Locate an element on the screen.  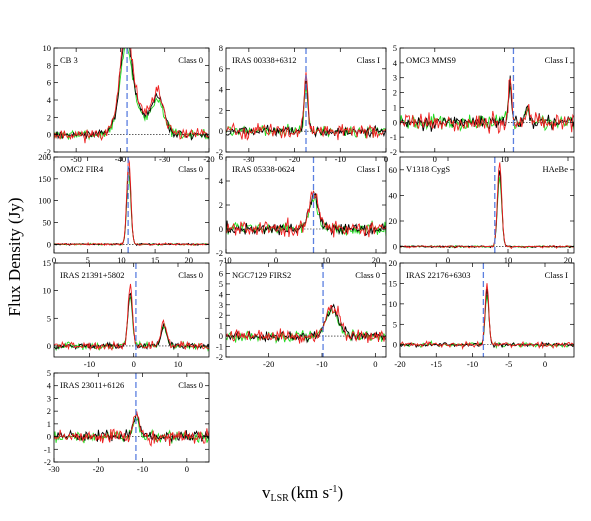
y-tick-label: 150 is located at coordinates (44, 179).